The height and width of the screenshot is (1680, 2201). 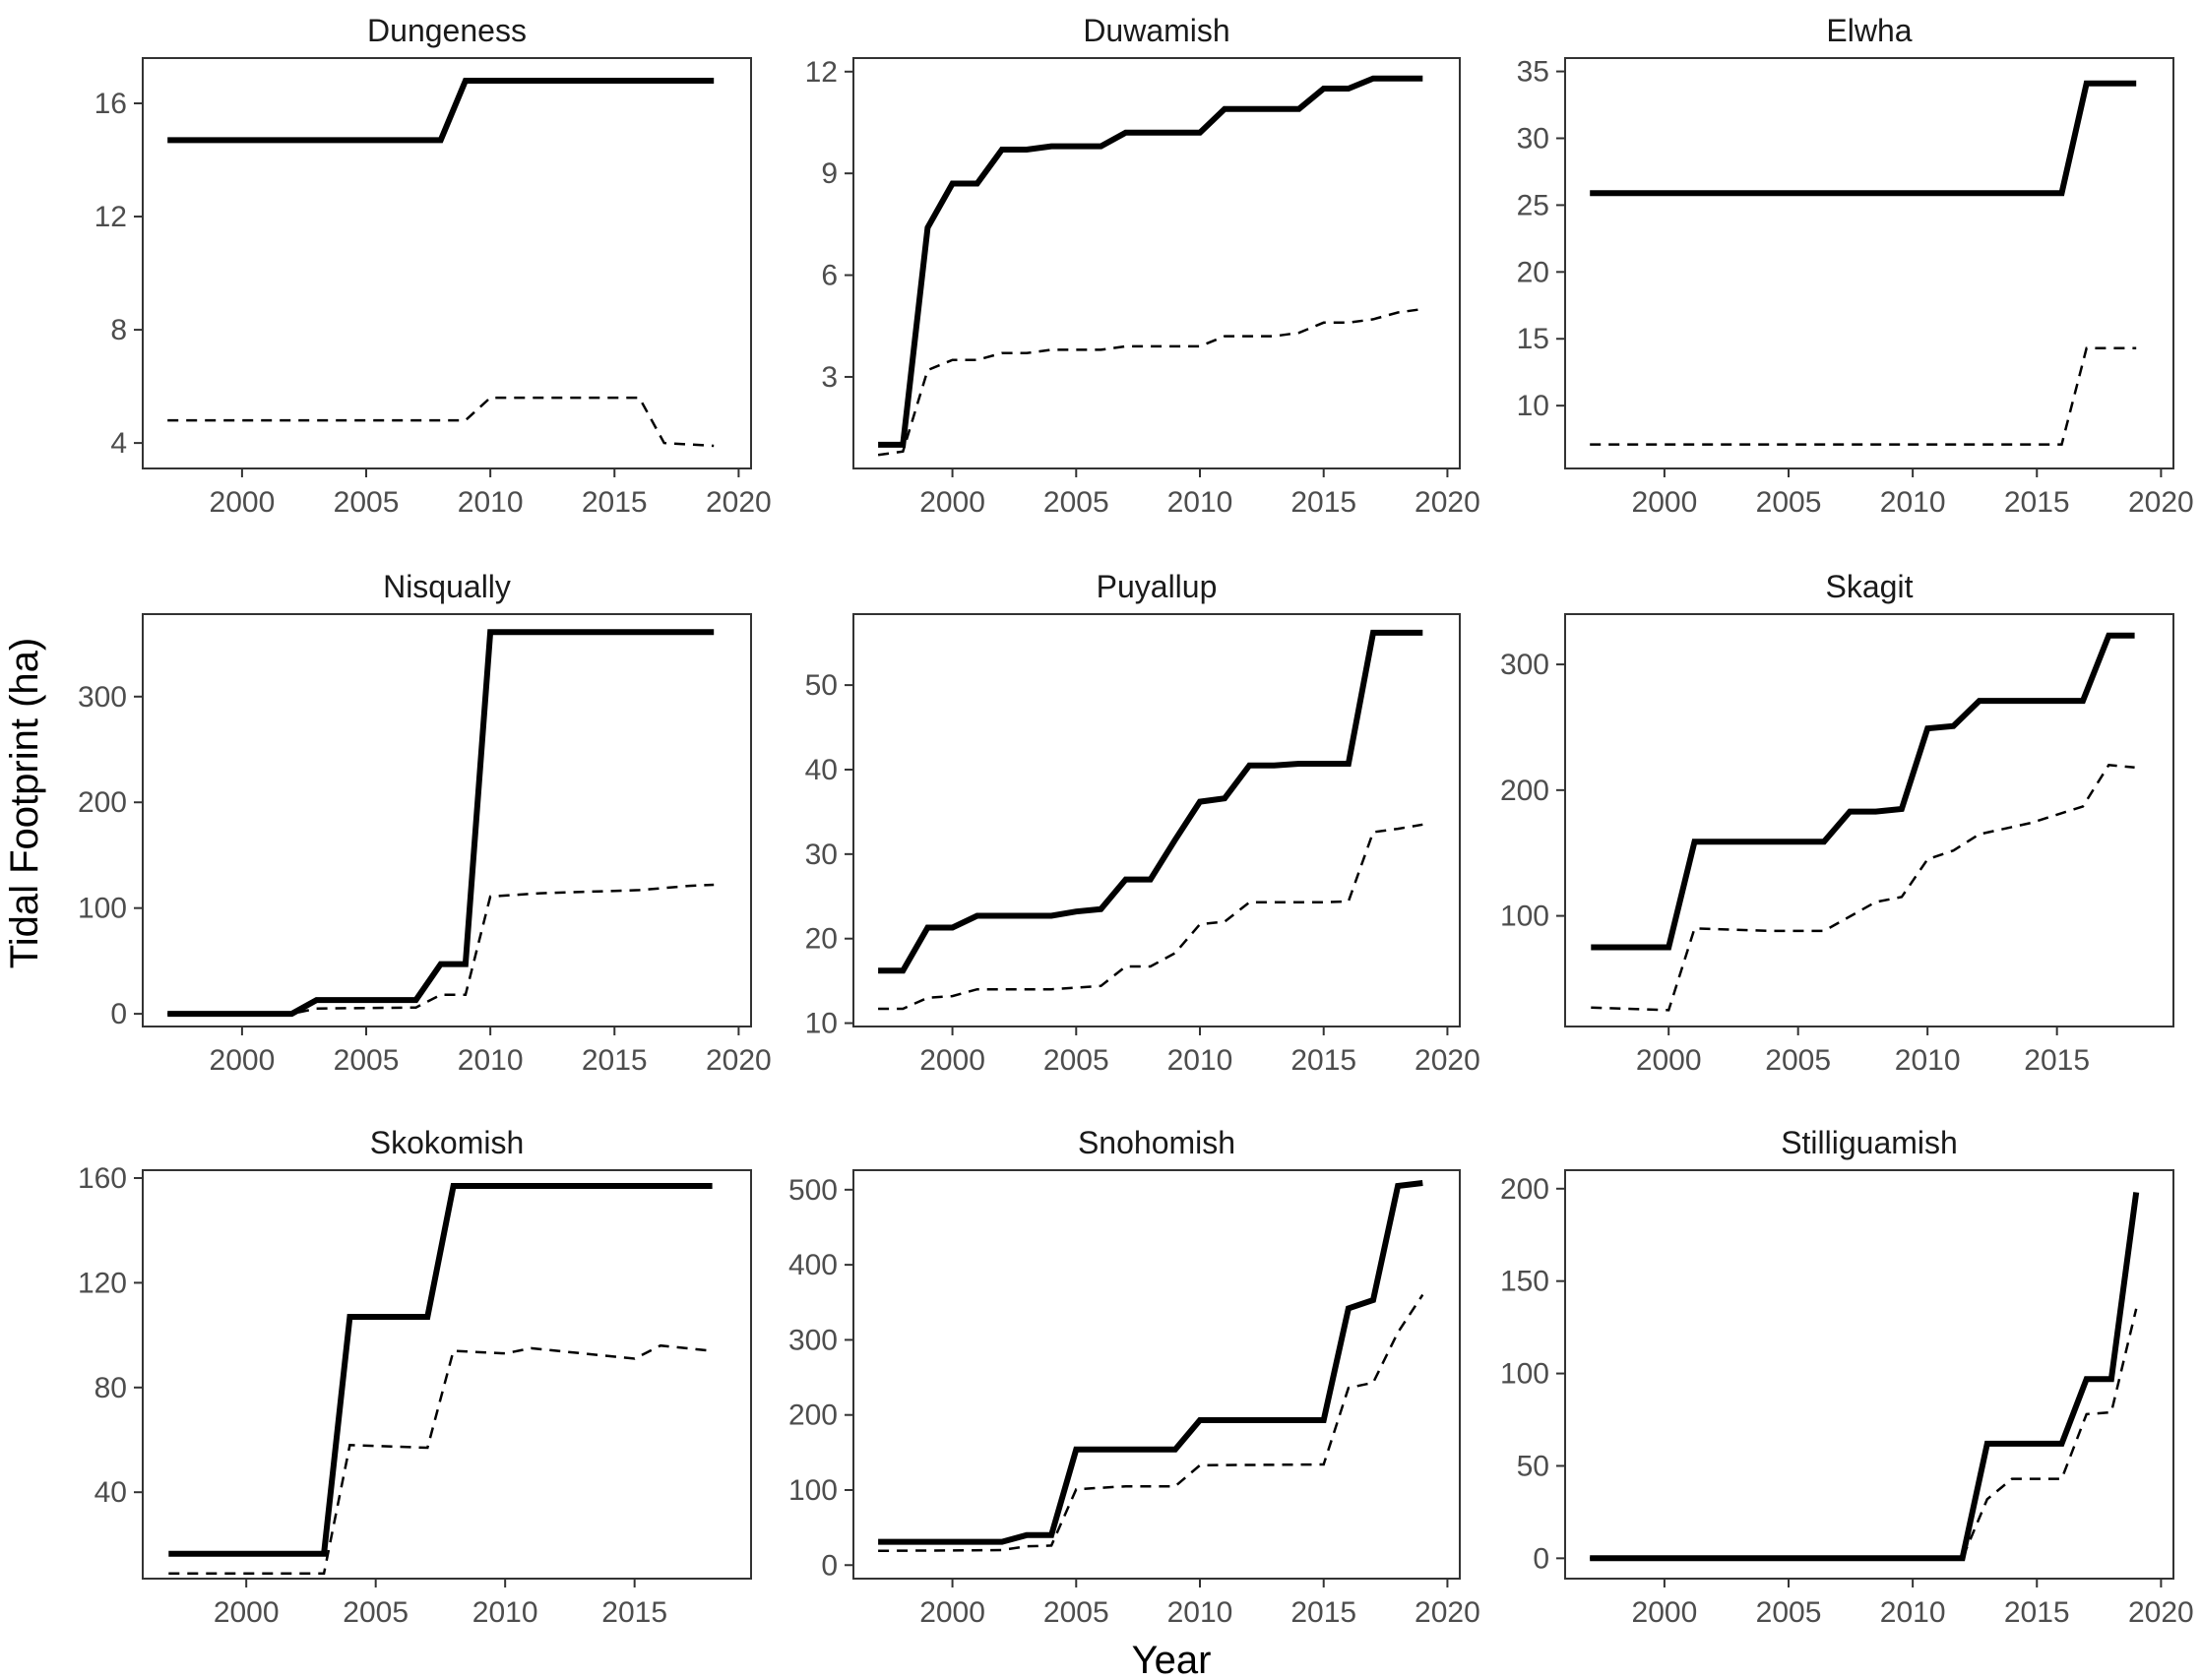 I want to click on y-tick-label-puyallup-20: 20, so click(x=821, y=939).